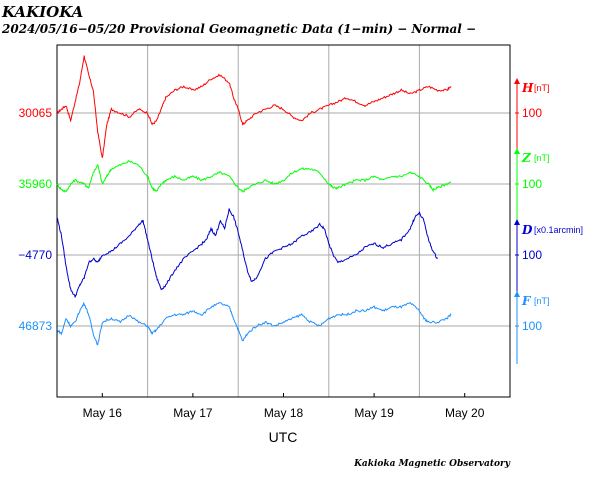  What do you see at coordinates (35, 255) in the screenshot?
I see `baseline-label-D: −4770` at bounding box center [35, 255].